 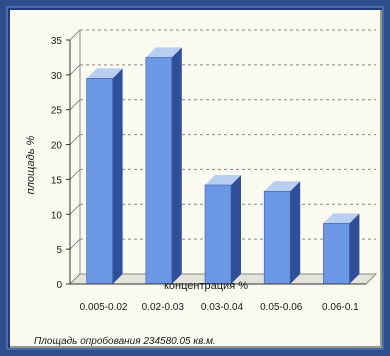 I want to click on x-tick-label: 0.005-0.02, so click(x=104, y=307).